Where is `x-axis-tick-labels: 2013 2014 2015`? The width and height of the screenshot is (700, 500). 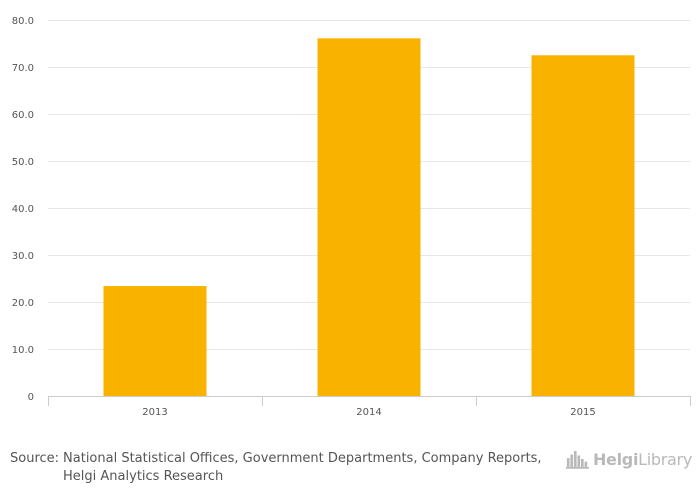 x-axis-tick-labels: 2013 2014 2015 is located at coordinates (368, 412).